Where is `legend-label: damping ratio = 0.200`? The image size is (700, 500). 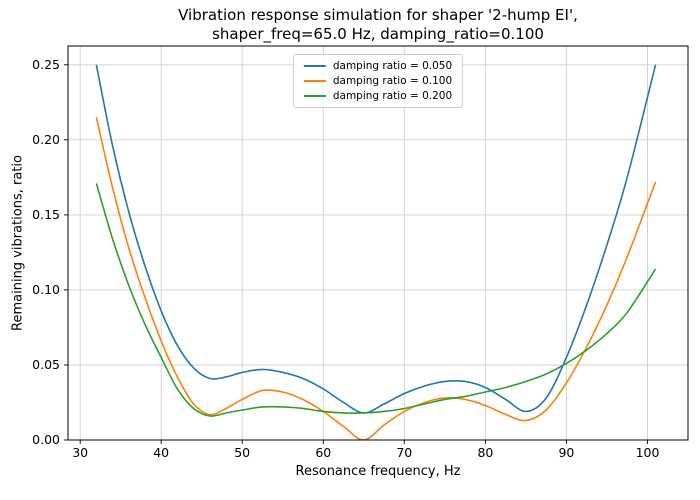 legend-label: damping ratio = 0.200 is located at coordinates (392, 96).